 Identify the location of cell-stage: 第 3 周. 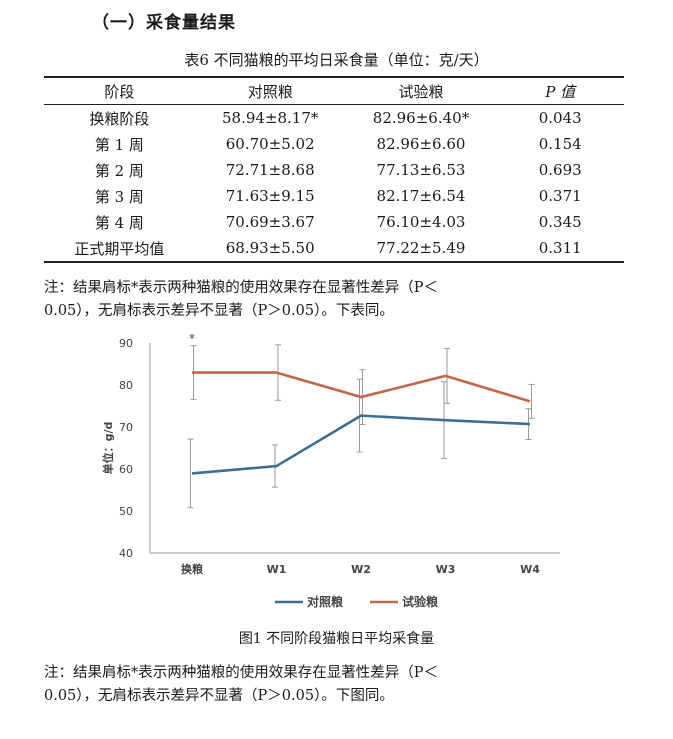
(119, 196).